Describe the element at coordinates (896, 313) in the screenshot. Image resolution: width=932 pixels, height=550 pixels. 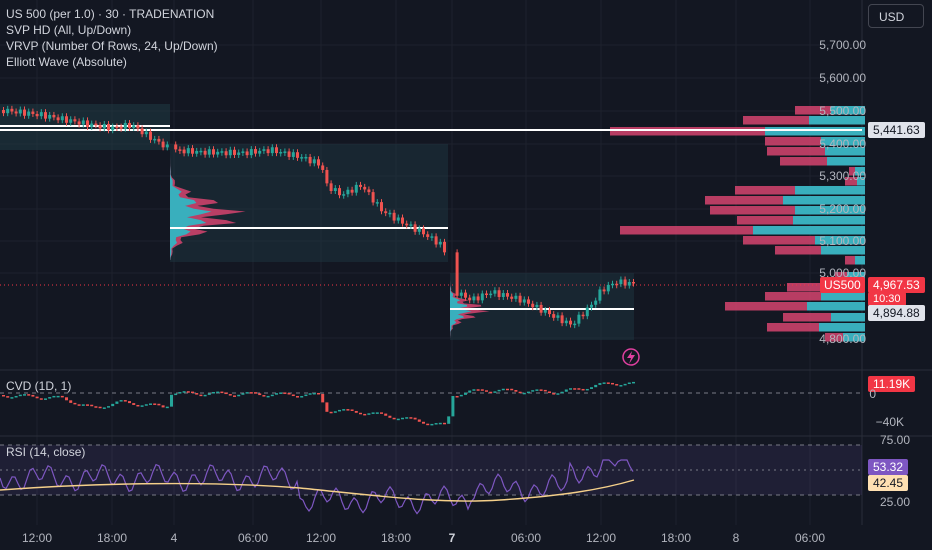
I see `level-tag-low: 4,894.88` at that location.